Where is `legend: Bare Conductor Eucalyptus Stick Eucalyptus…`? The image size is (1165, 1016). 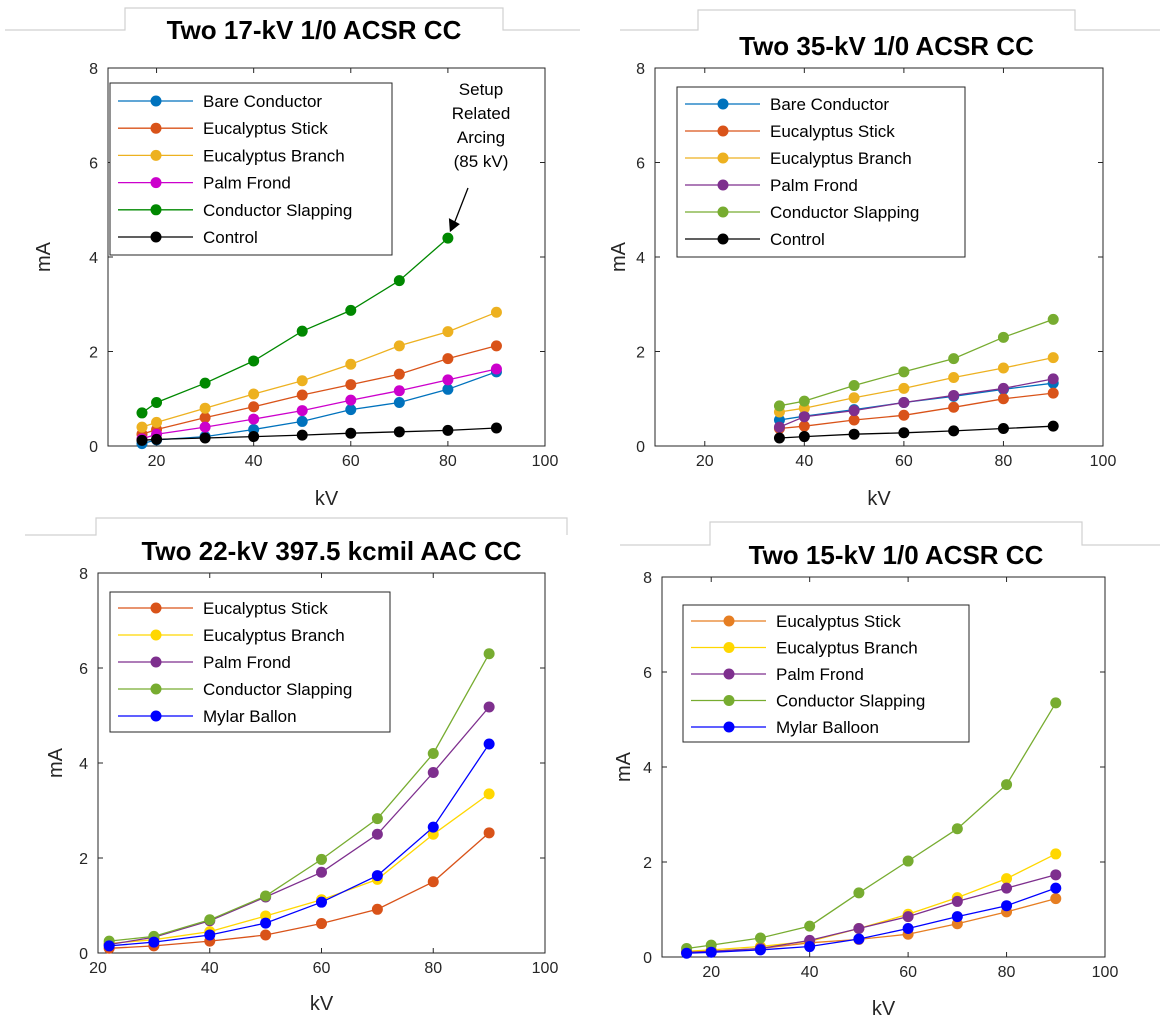 legend: Bare Conductor Eucalyptus Stick Eucalyptus… is located at coordinates (251, 169).